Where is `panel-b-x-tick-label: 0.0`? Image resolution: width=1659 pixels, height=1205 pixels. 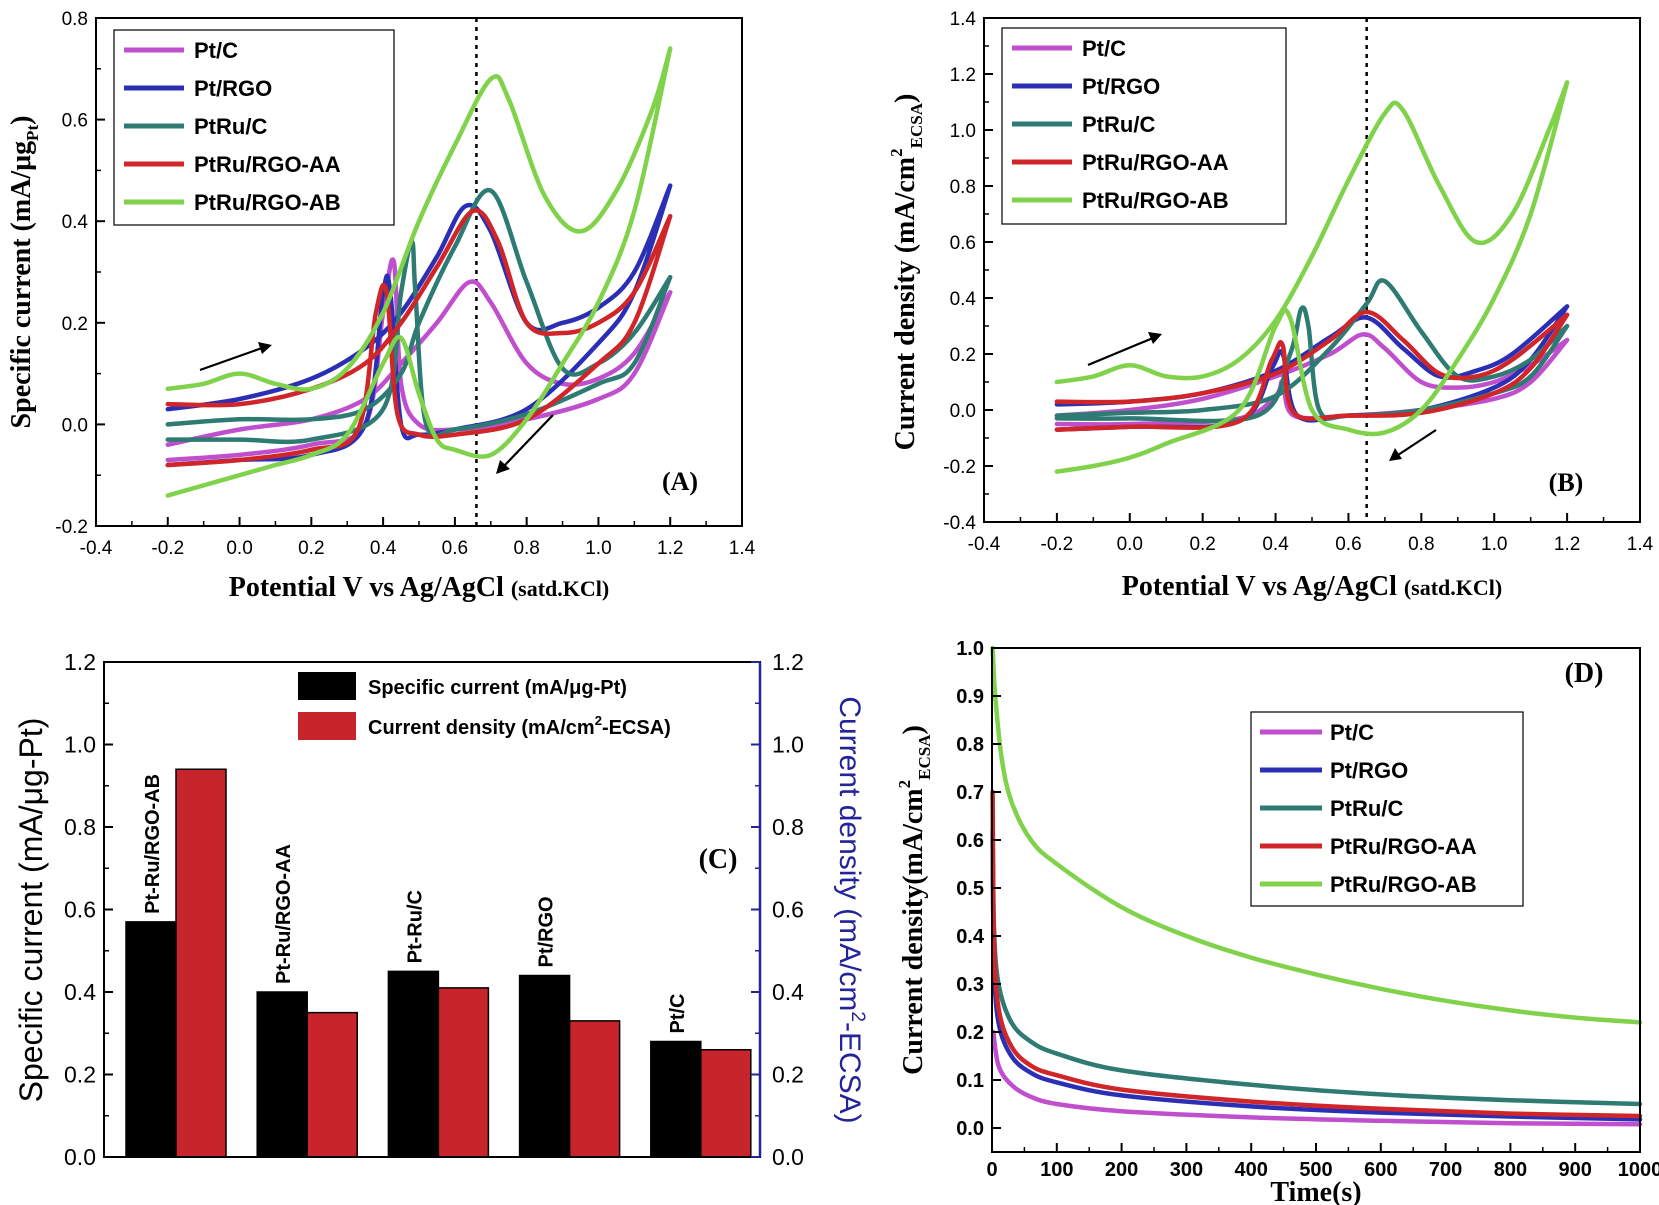
panel-b-x-tick-label: 0.0 is located at coordinates (1130, 544).